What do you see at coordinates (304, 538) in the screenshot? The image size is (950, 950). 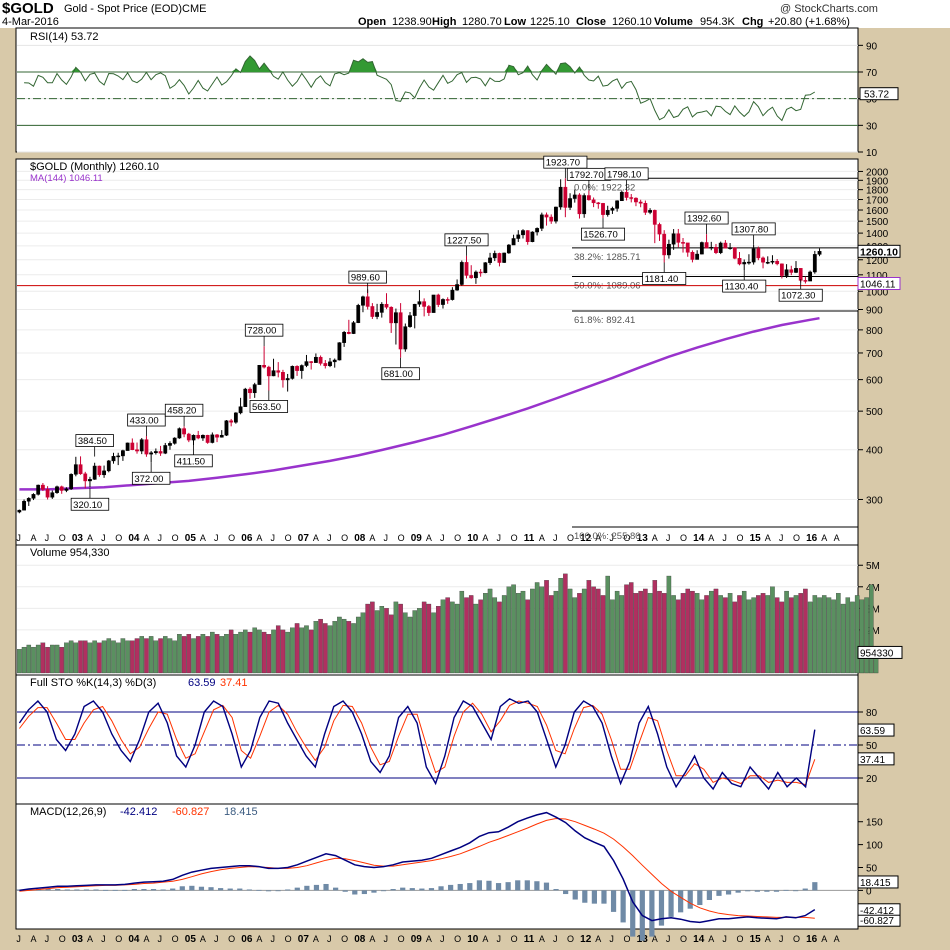 I see `year-tick: 07` at bounding box center [304, 538].